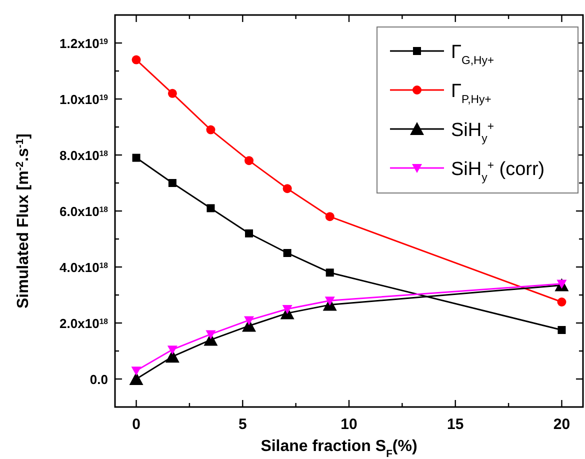 The height and width of the screenshot is (459, 585). Describe the element at coordinates (84, 155) in the screenshot. I see `y-tick-label: 8.0x10$^{18}$` at that location.